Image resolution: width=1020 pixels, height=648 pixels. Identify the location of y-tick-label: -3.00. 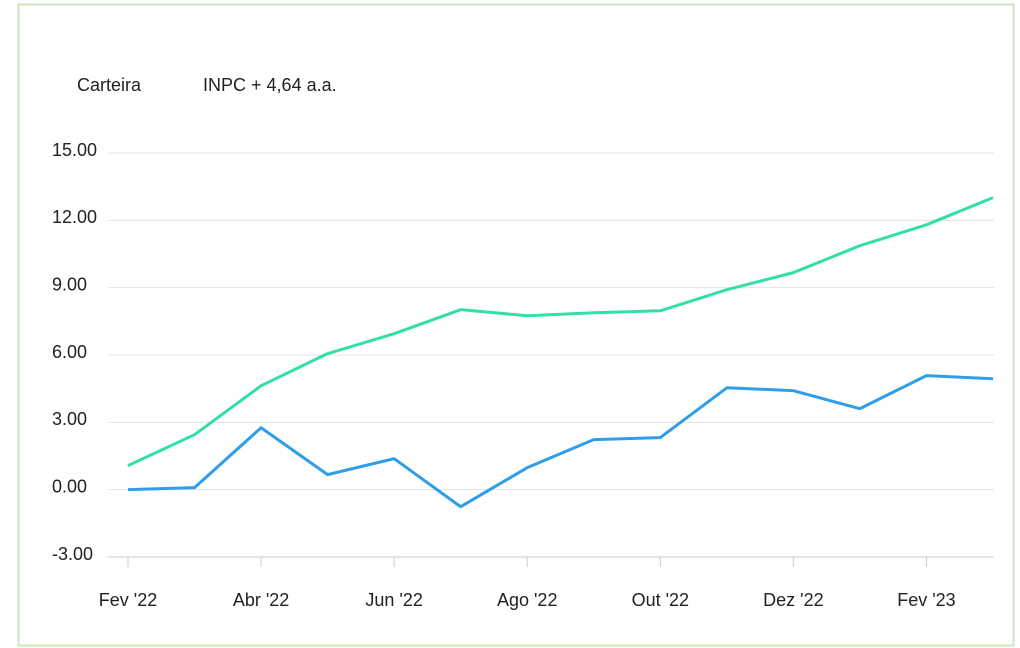
(72, 554).